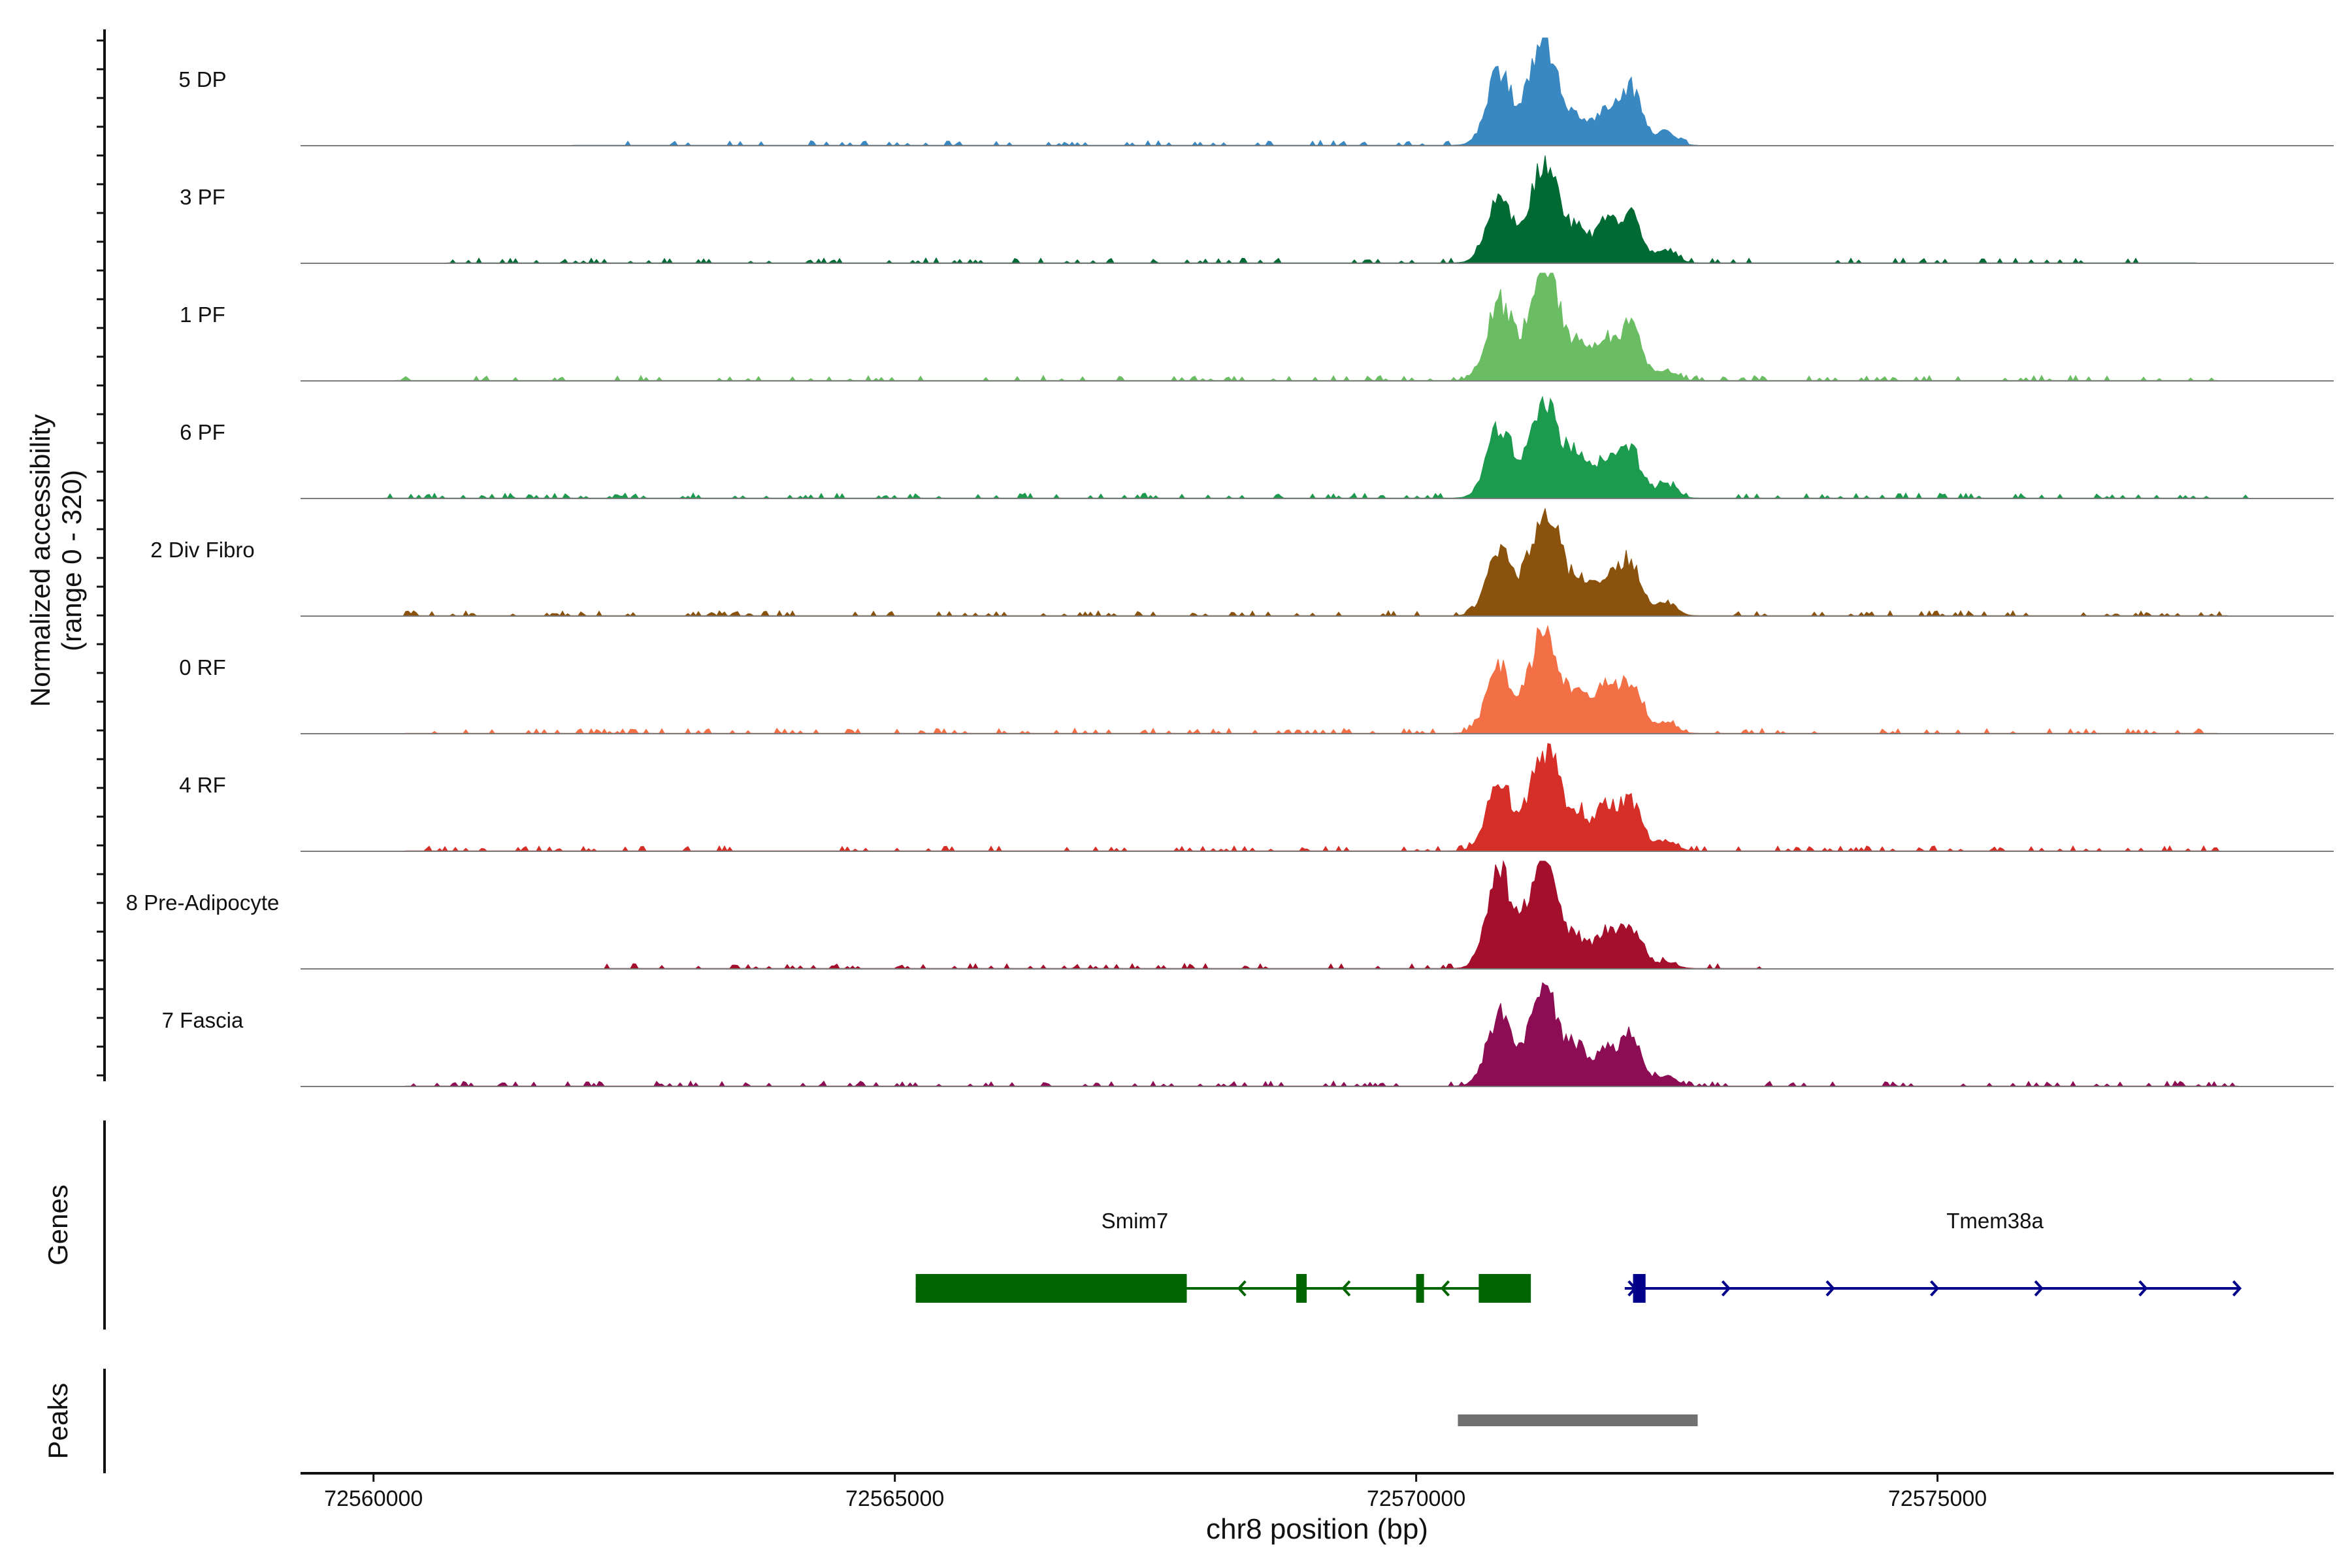 This screenshot has height=1568, width=2352. I want to click on y-axis-range: (range 0 - 320), so click(71, 560).